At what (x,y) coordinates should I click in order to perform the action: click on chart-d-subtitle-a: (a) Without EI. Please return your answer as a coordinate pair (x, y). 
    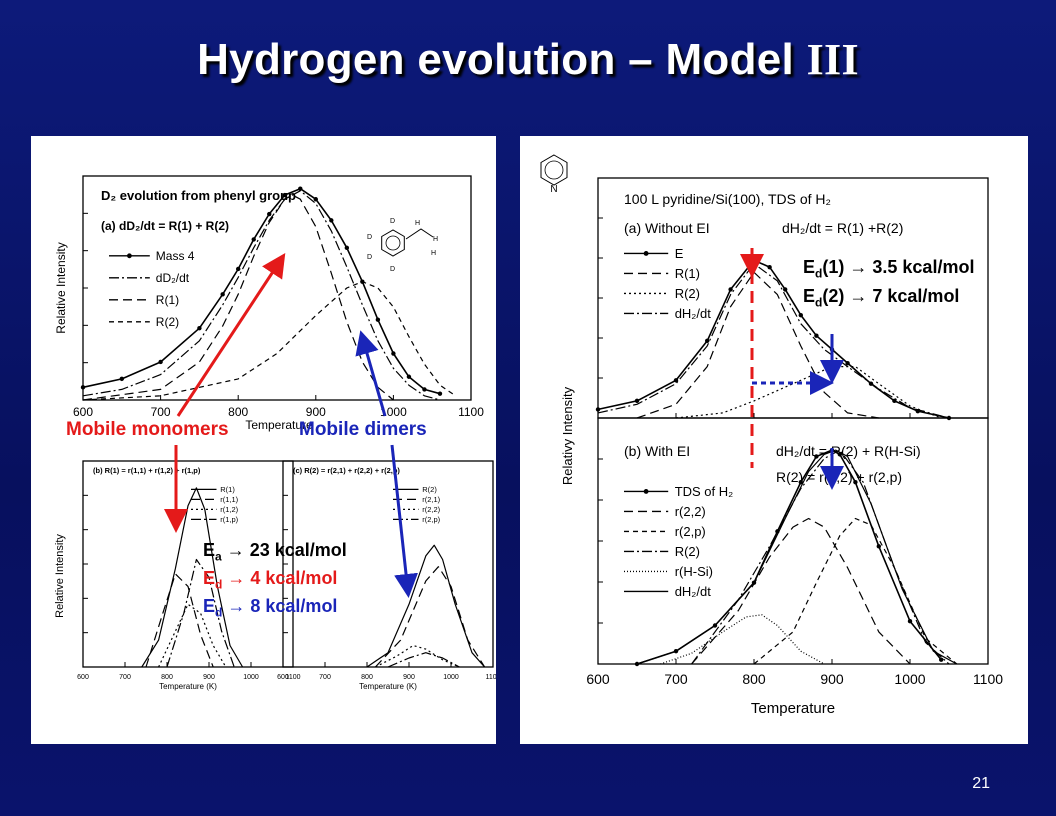
    Looking at the image, I should click on (667, 228).